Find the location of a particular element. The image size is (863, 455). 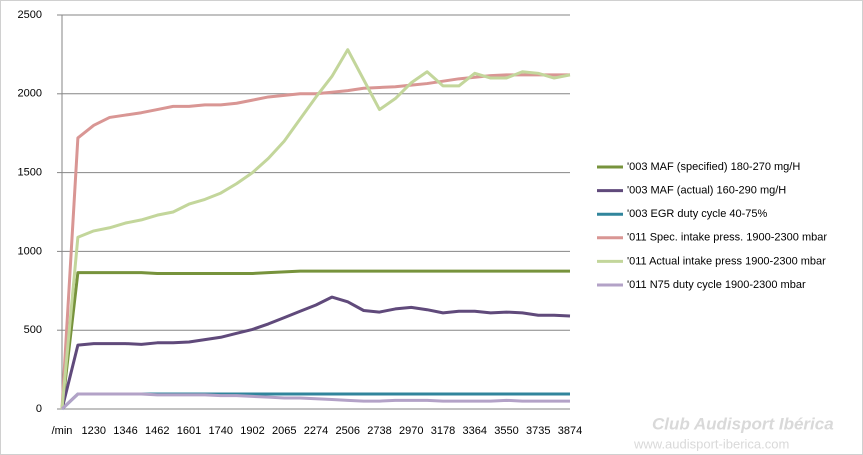

x-tick-label: 1601 is located at coordinates (189, 431).